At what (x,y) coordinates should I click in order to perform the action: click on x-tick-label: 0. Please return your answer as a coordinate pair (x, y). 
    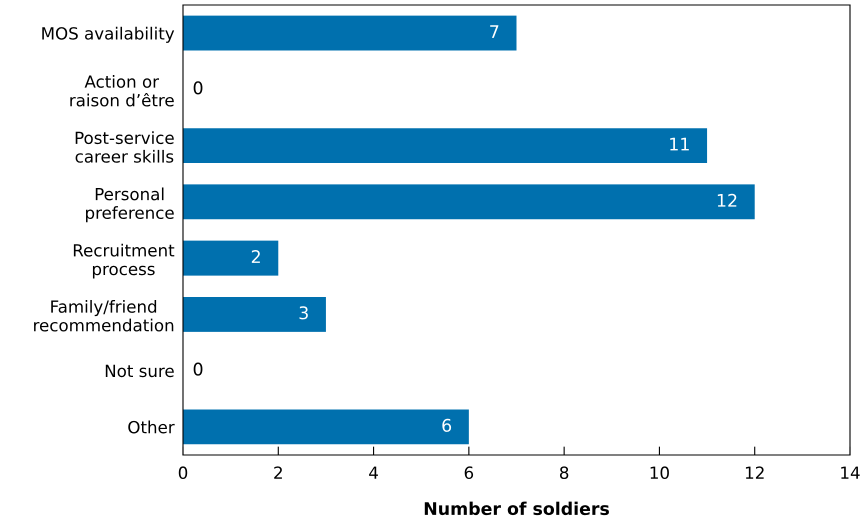
    Looking at the image, I should click on (183, 473).